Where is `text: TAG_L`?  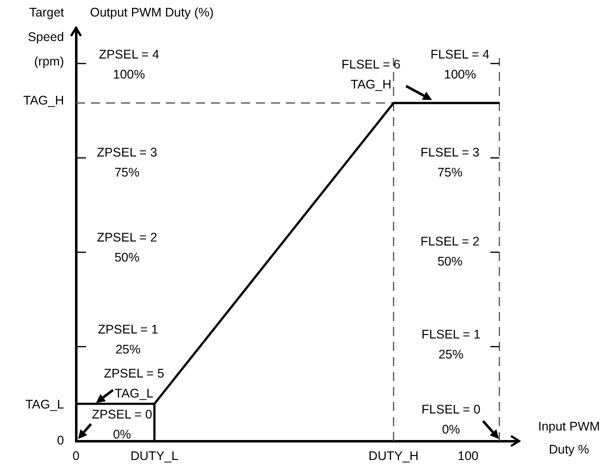
text: TAG_L is located at coordinates (44, 404).